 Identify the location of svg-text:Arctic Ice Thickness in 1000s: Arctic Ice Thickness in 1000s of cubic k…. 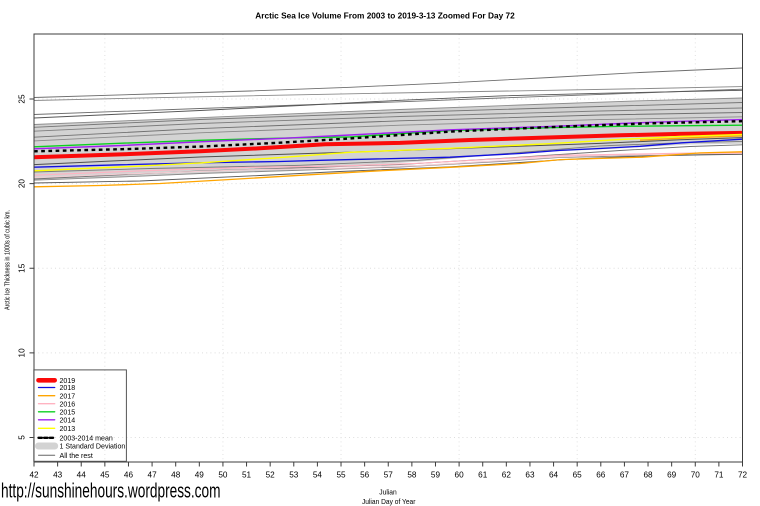
(6, 260).